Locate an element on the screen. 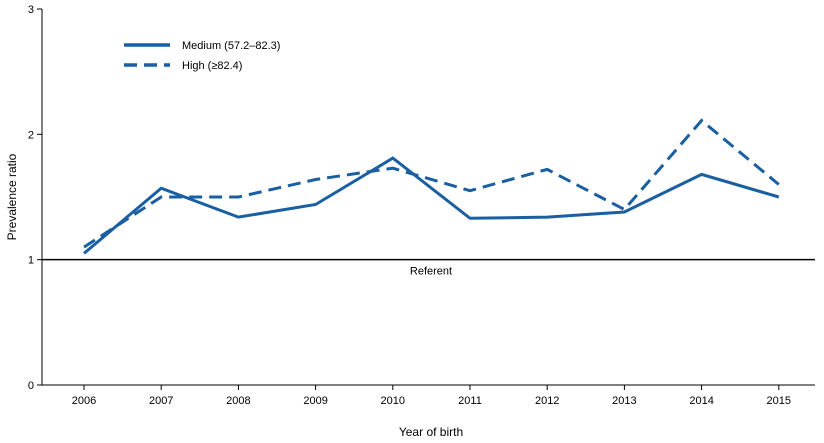 The height and width of the screenshot is (443, 824). y-ticks: 0 1 2 3 is located at coordinates (35, 198).